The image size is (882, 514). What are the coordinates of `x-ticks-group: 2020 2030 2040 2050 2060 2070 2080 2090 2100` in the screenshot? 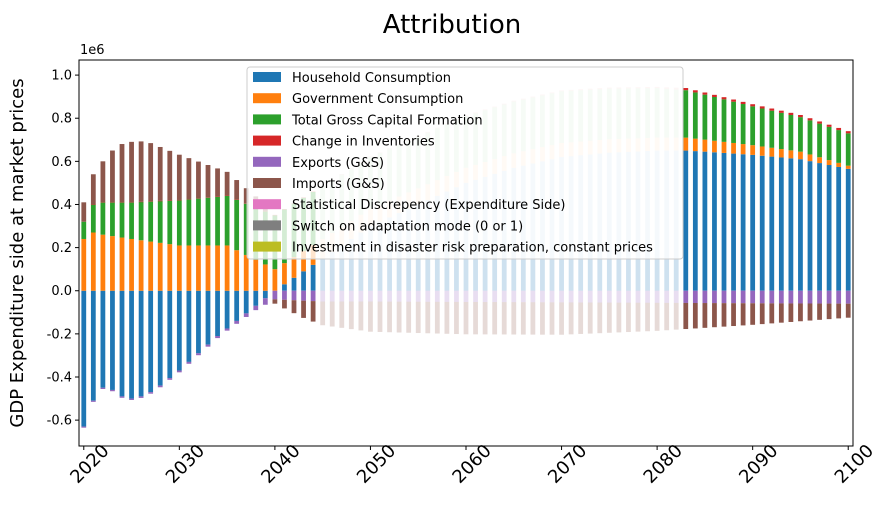 It's located at (472, 463).